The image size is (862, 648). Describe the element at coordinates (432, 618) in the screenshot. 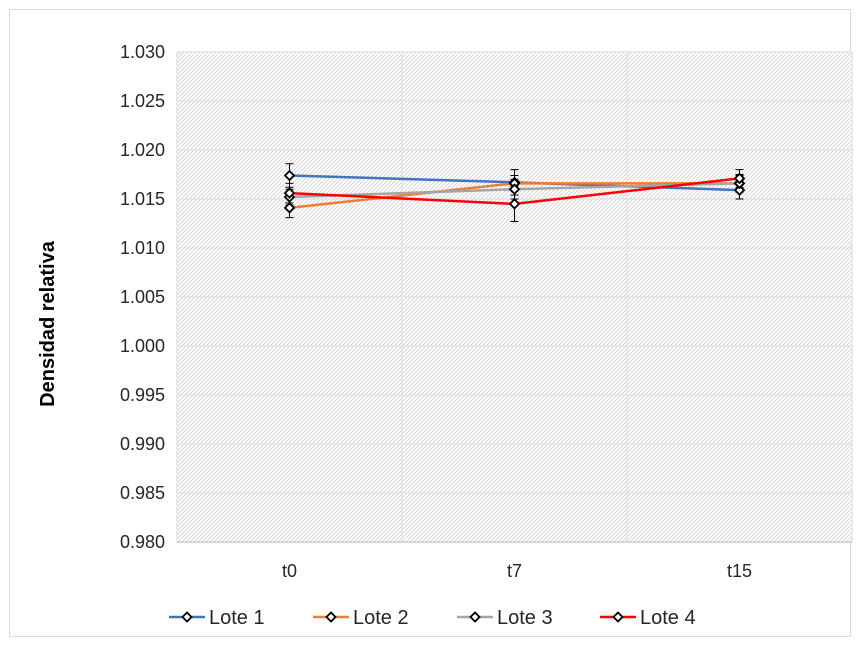

I see `legend: Lote 1 Lote 2 Lote 3 Lote 4` at that location.